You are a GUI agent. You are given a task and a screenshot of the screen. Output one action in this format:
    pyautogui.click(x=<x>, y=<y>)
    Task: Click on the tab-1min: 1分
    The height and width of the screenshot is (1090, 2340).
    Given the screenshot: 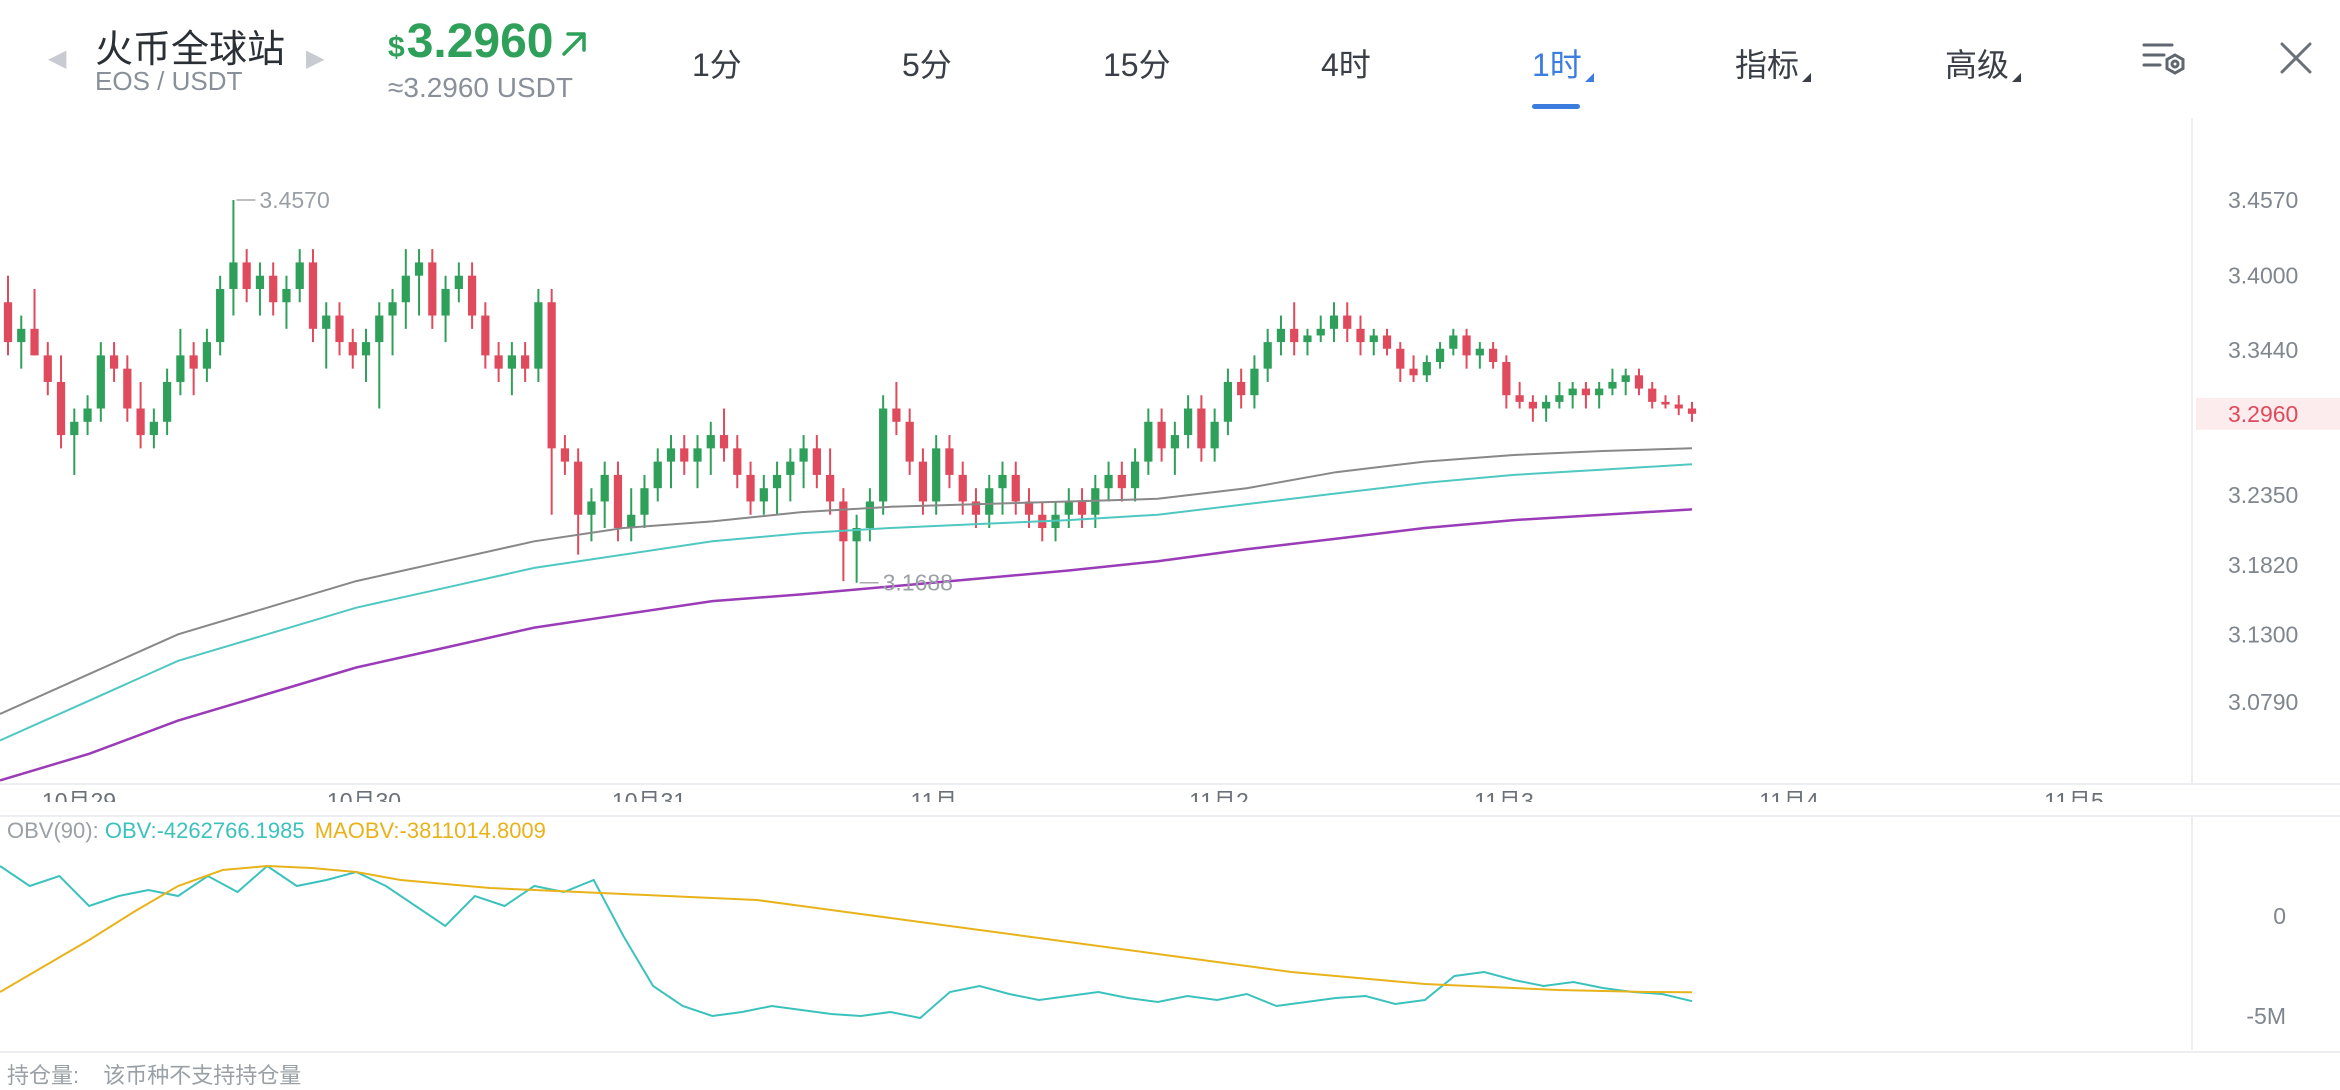 What is the action you would take?
    pyautogui.click(x=717, y=63)
    